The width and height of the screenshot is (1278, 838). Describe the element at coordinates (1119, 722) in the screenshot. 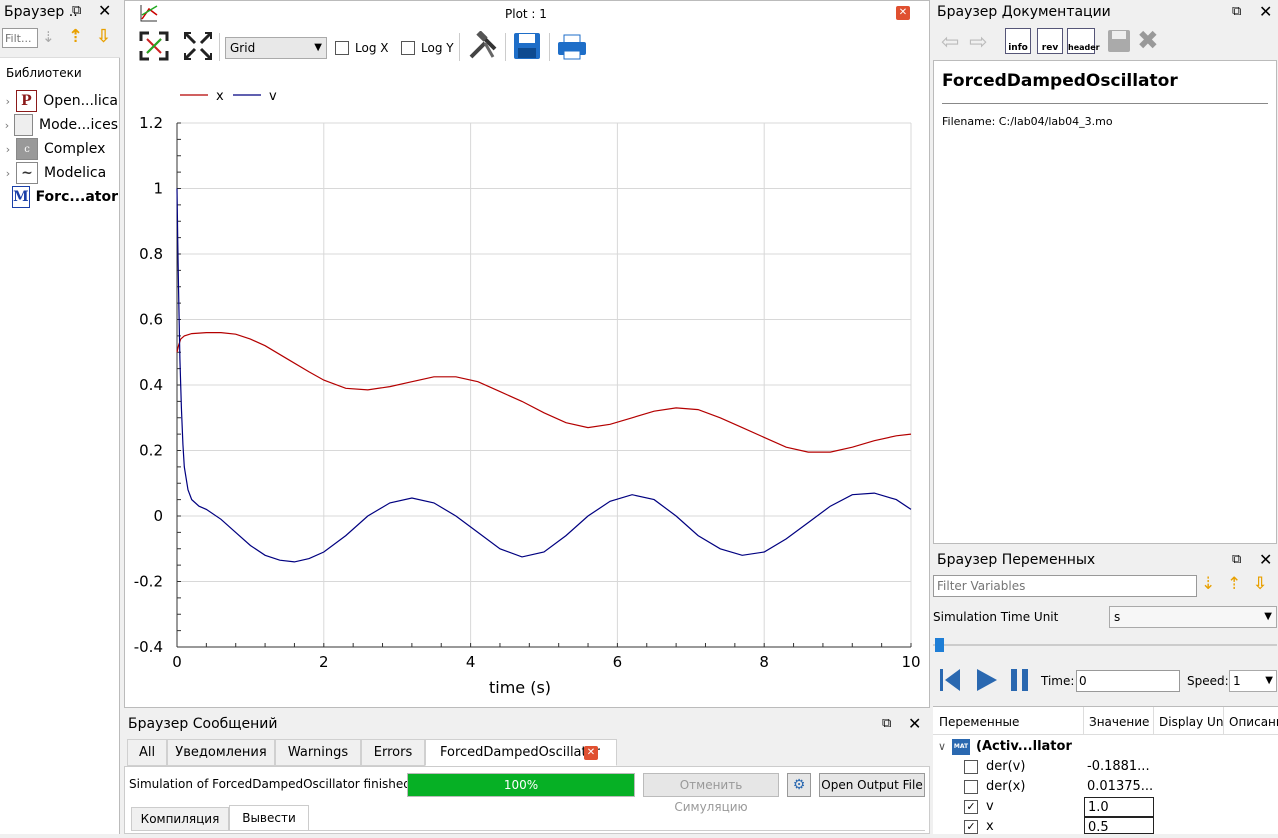

I see `column-value: Значение` at that location.